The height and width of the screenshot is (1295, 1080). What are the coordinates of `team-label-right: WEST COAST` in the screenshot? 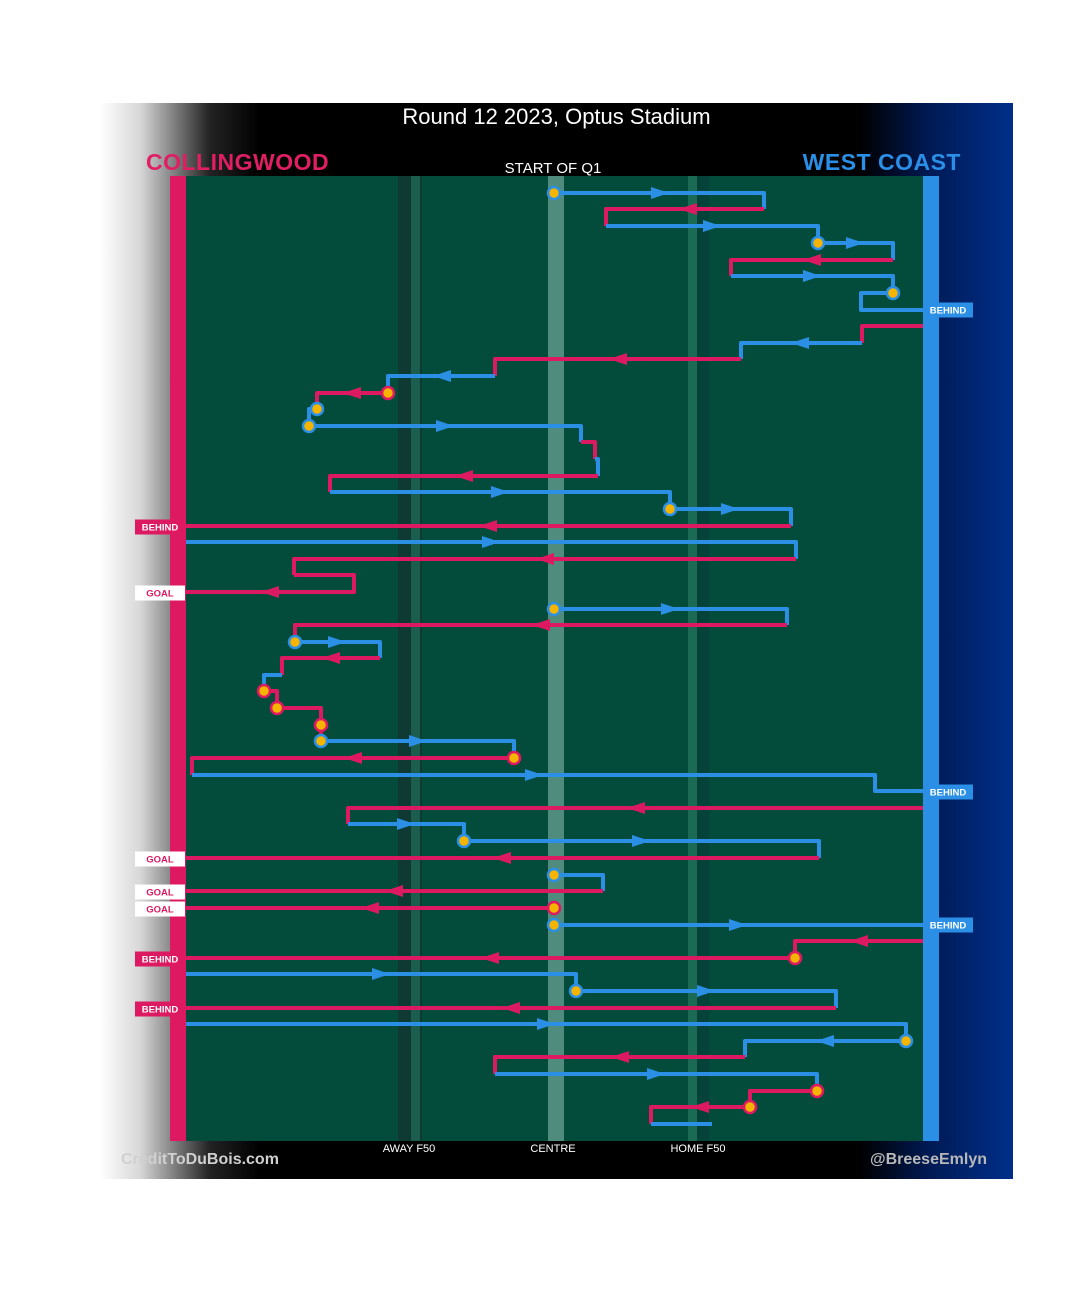 It's located at (881, 162).